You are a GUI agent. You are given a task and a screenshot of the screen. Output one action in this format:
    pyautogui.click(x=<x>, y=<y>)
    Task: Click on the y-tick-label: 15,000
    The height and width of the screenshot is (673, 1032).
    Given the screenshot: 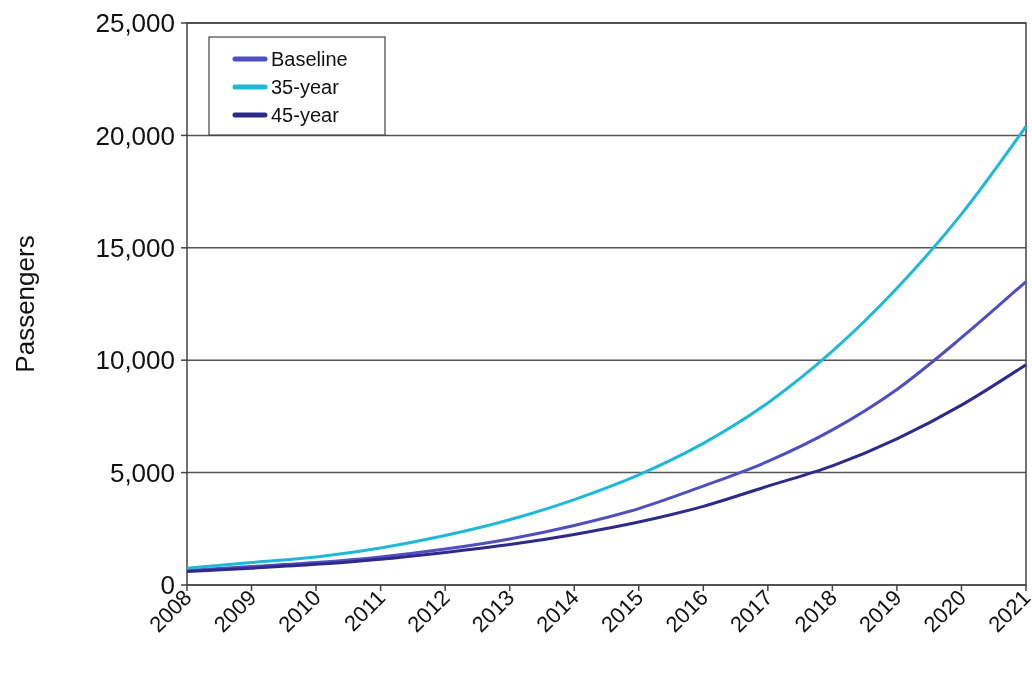 What is the action you would take?
    pyautogui.click(x=135, y=247)
    